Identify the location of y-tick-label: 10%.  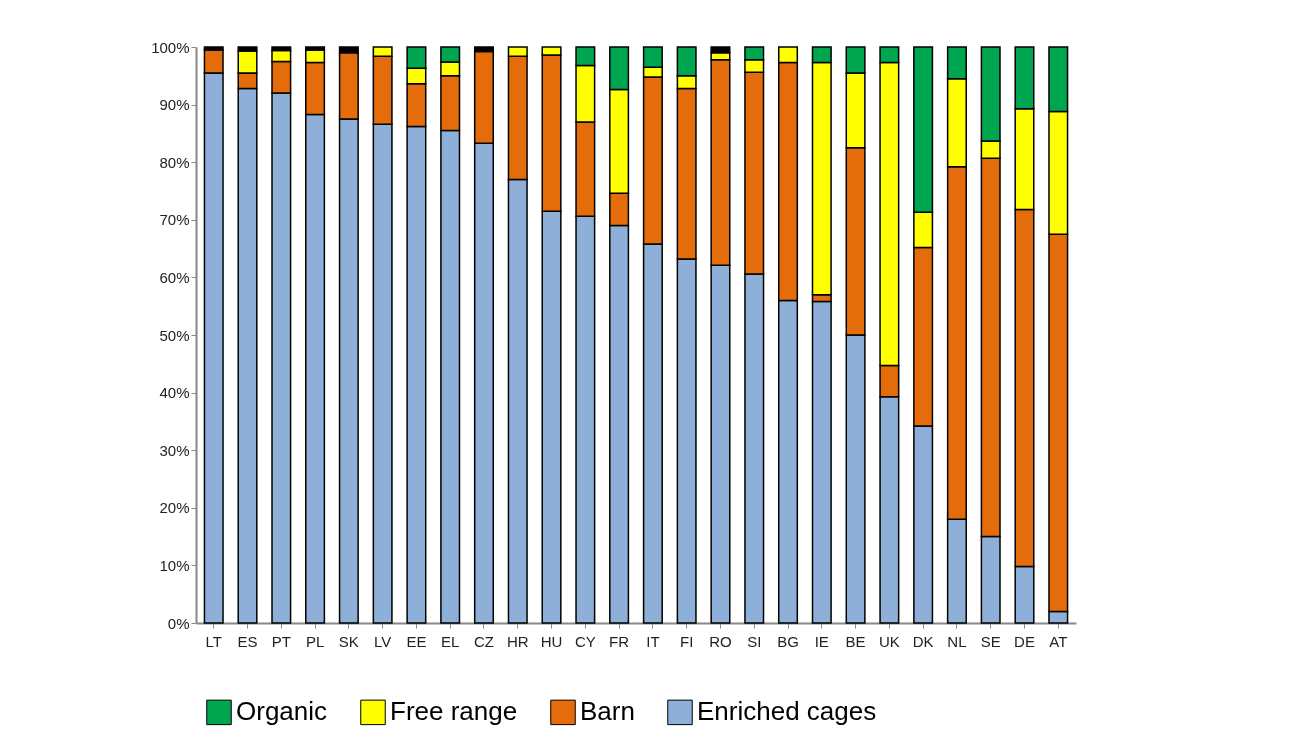
(174, 565).